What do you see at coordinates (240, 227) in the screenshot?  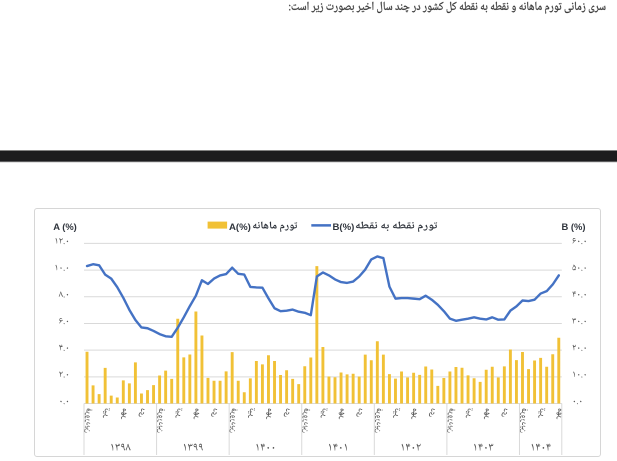 I see `svg-text: A(%)` at bounding box center [240, 227].